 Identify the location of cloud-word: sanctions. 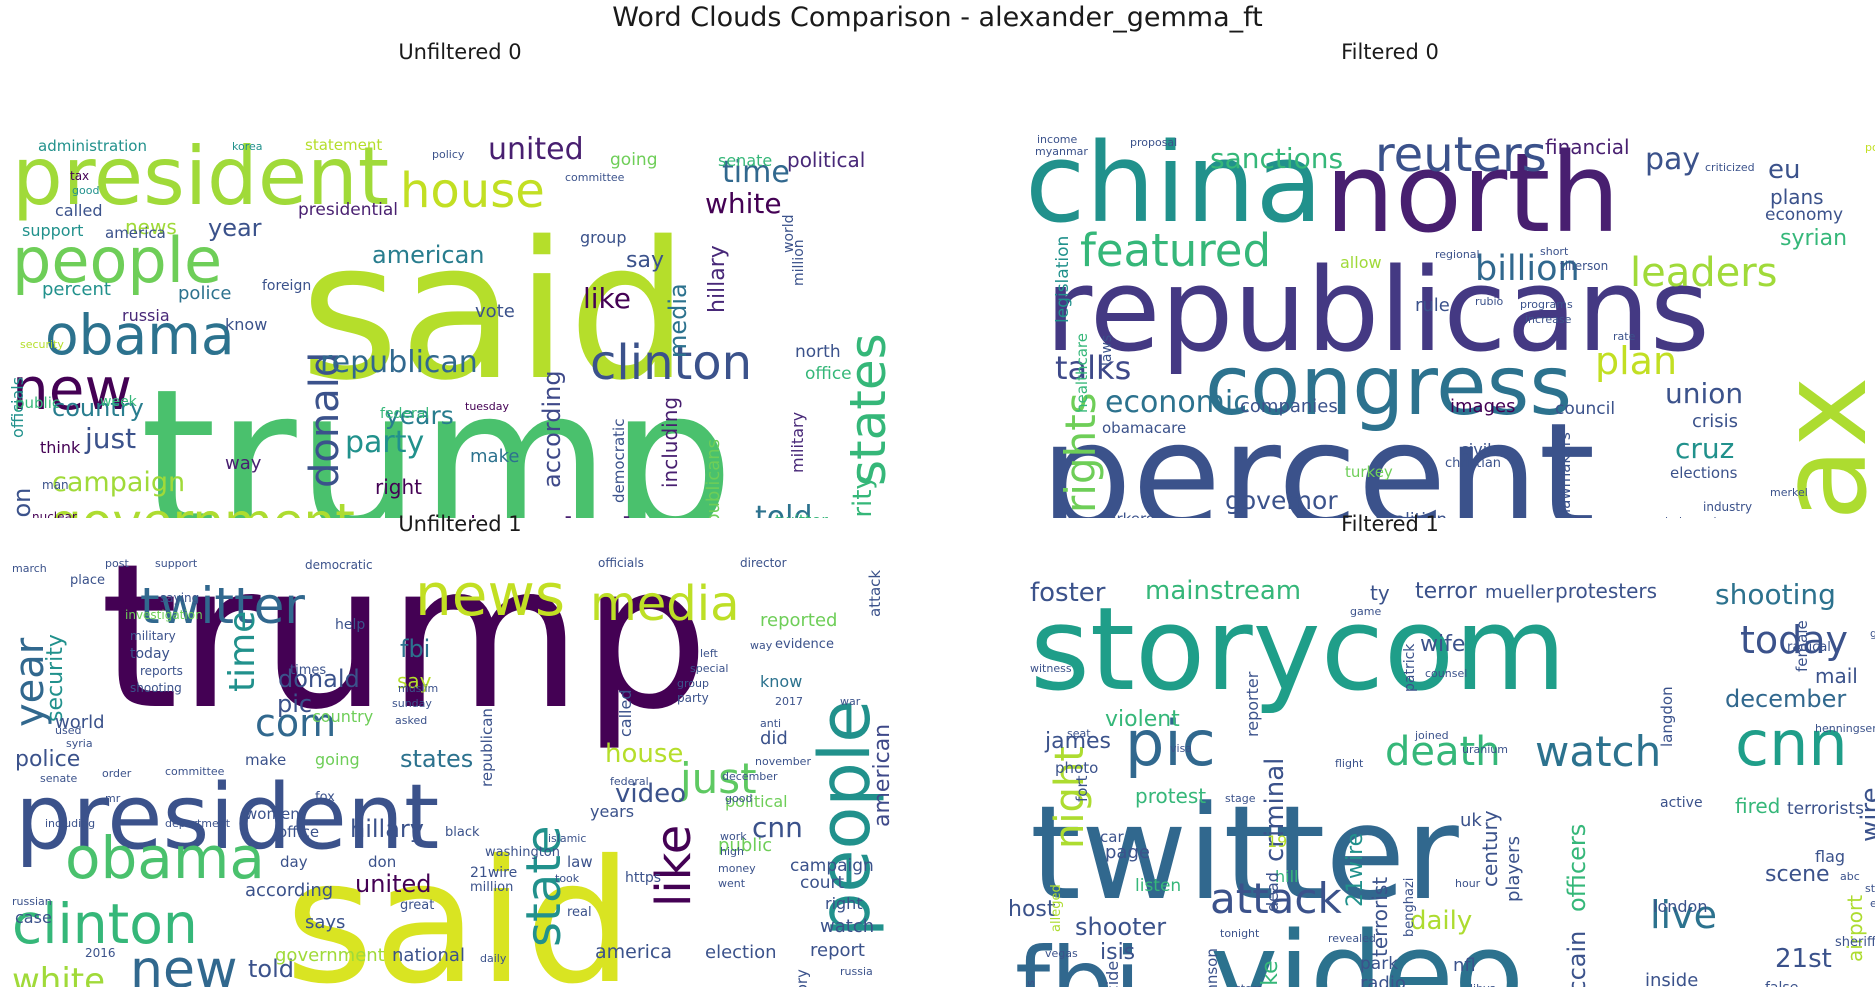
(1277, 159).